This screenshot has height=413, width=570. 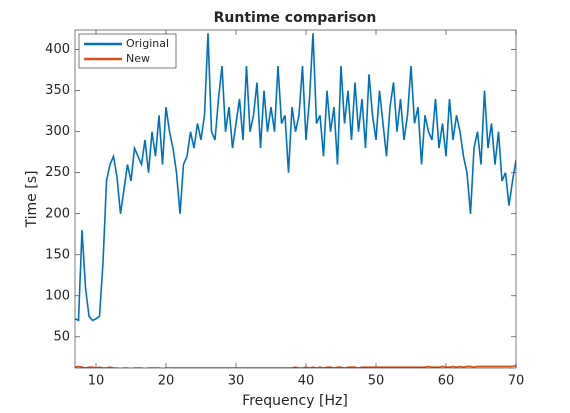 I want to click on x-tick-label: 70, so click(x=516, y=381).